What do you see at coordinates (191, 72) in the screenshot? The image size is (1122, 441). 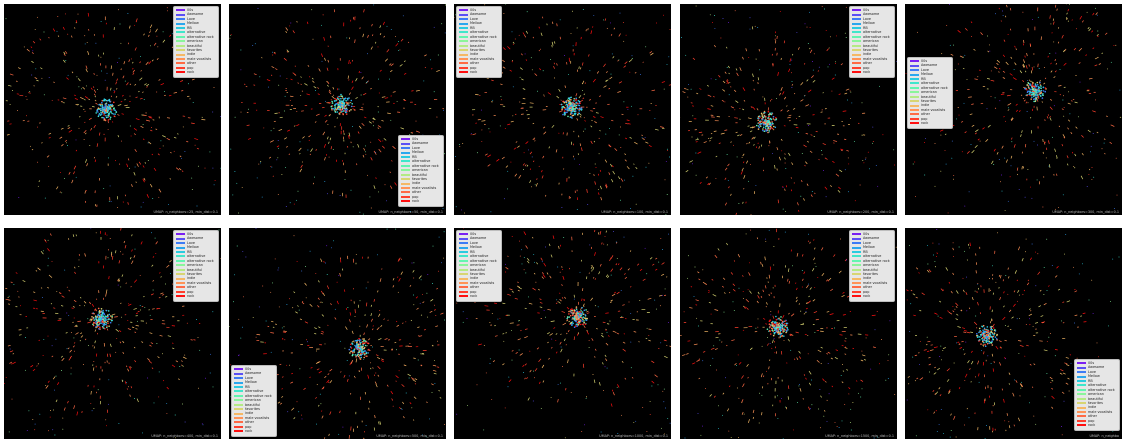 I see `legend-label: rock` at bounding box center [191, 72].